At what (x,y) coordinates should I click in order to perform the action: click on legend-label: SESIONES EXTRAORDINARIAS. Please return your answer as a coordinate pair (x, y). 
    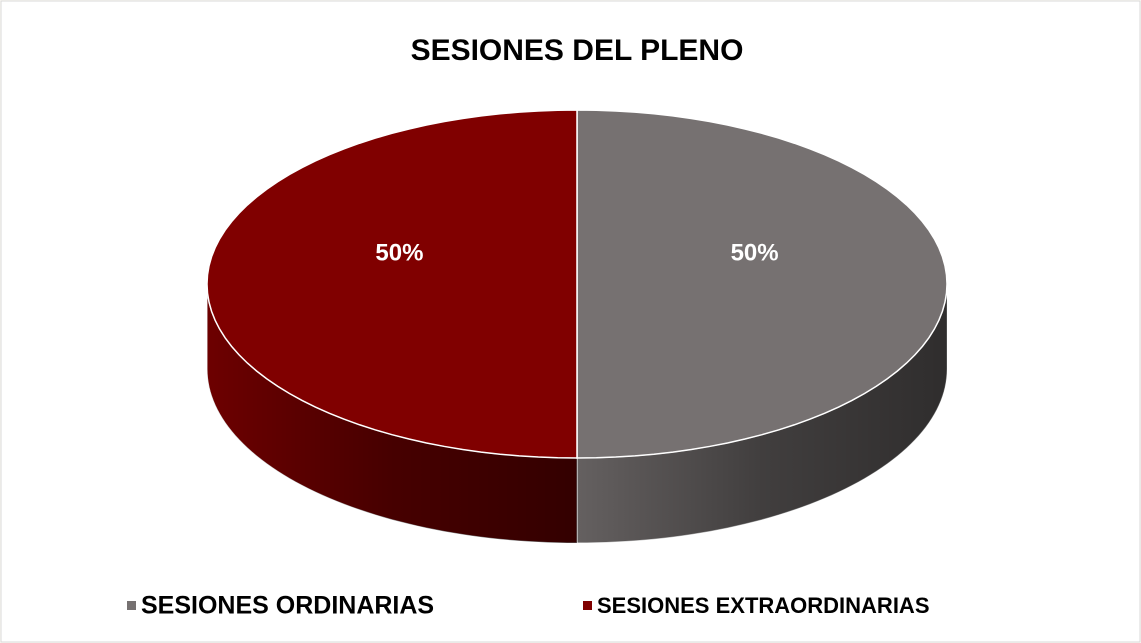
    Looking at the image, I should click on (763, 605).